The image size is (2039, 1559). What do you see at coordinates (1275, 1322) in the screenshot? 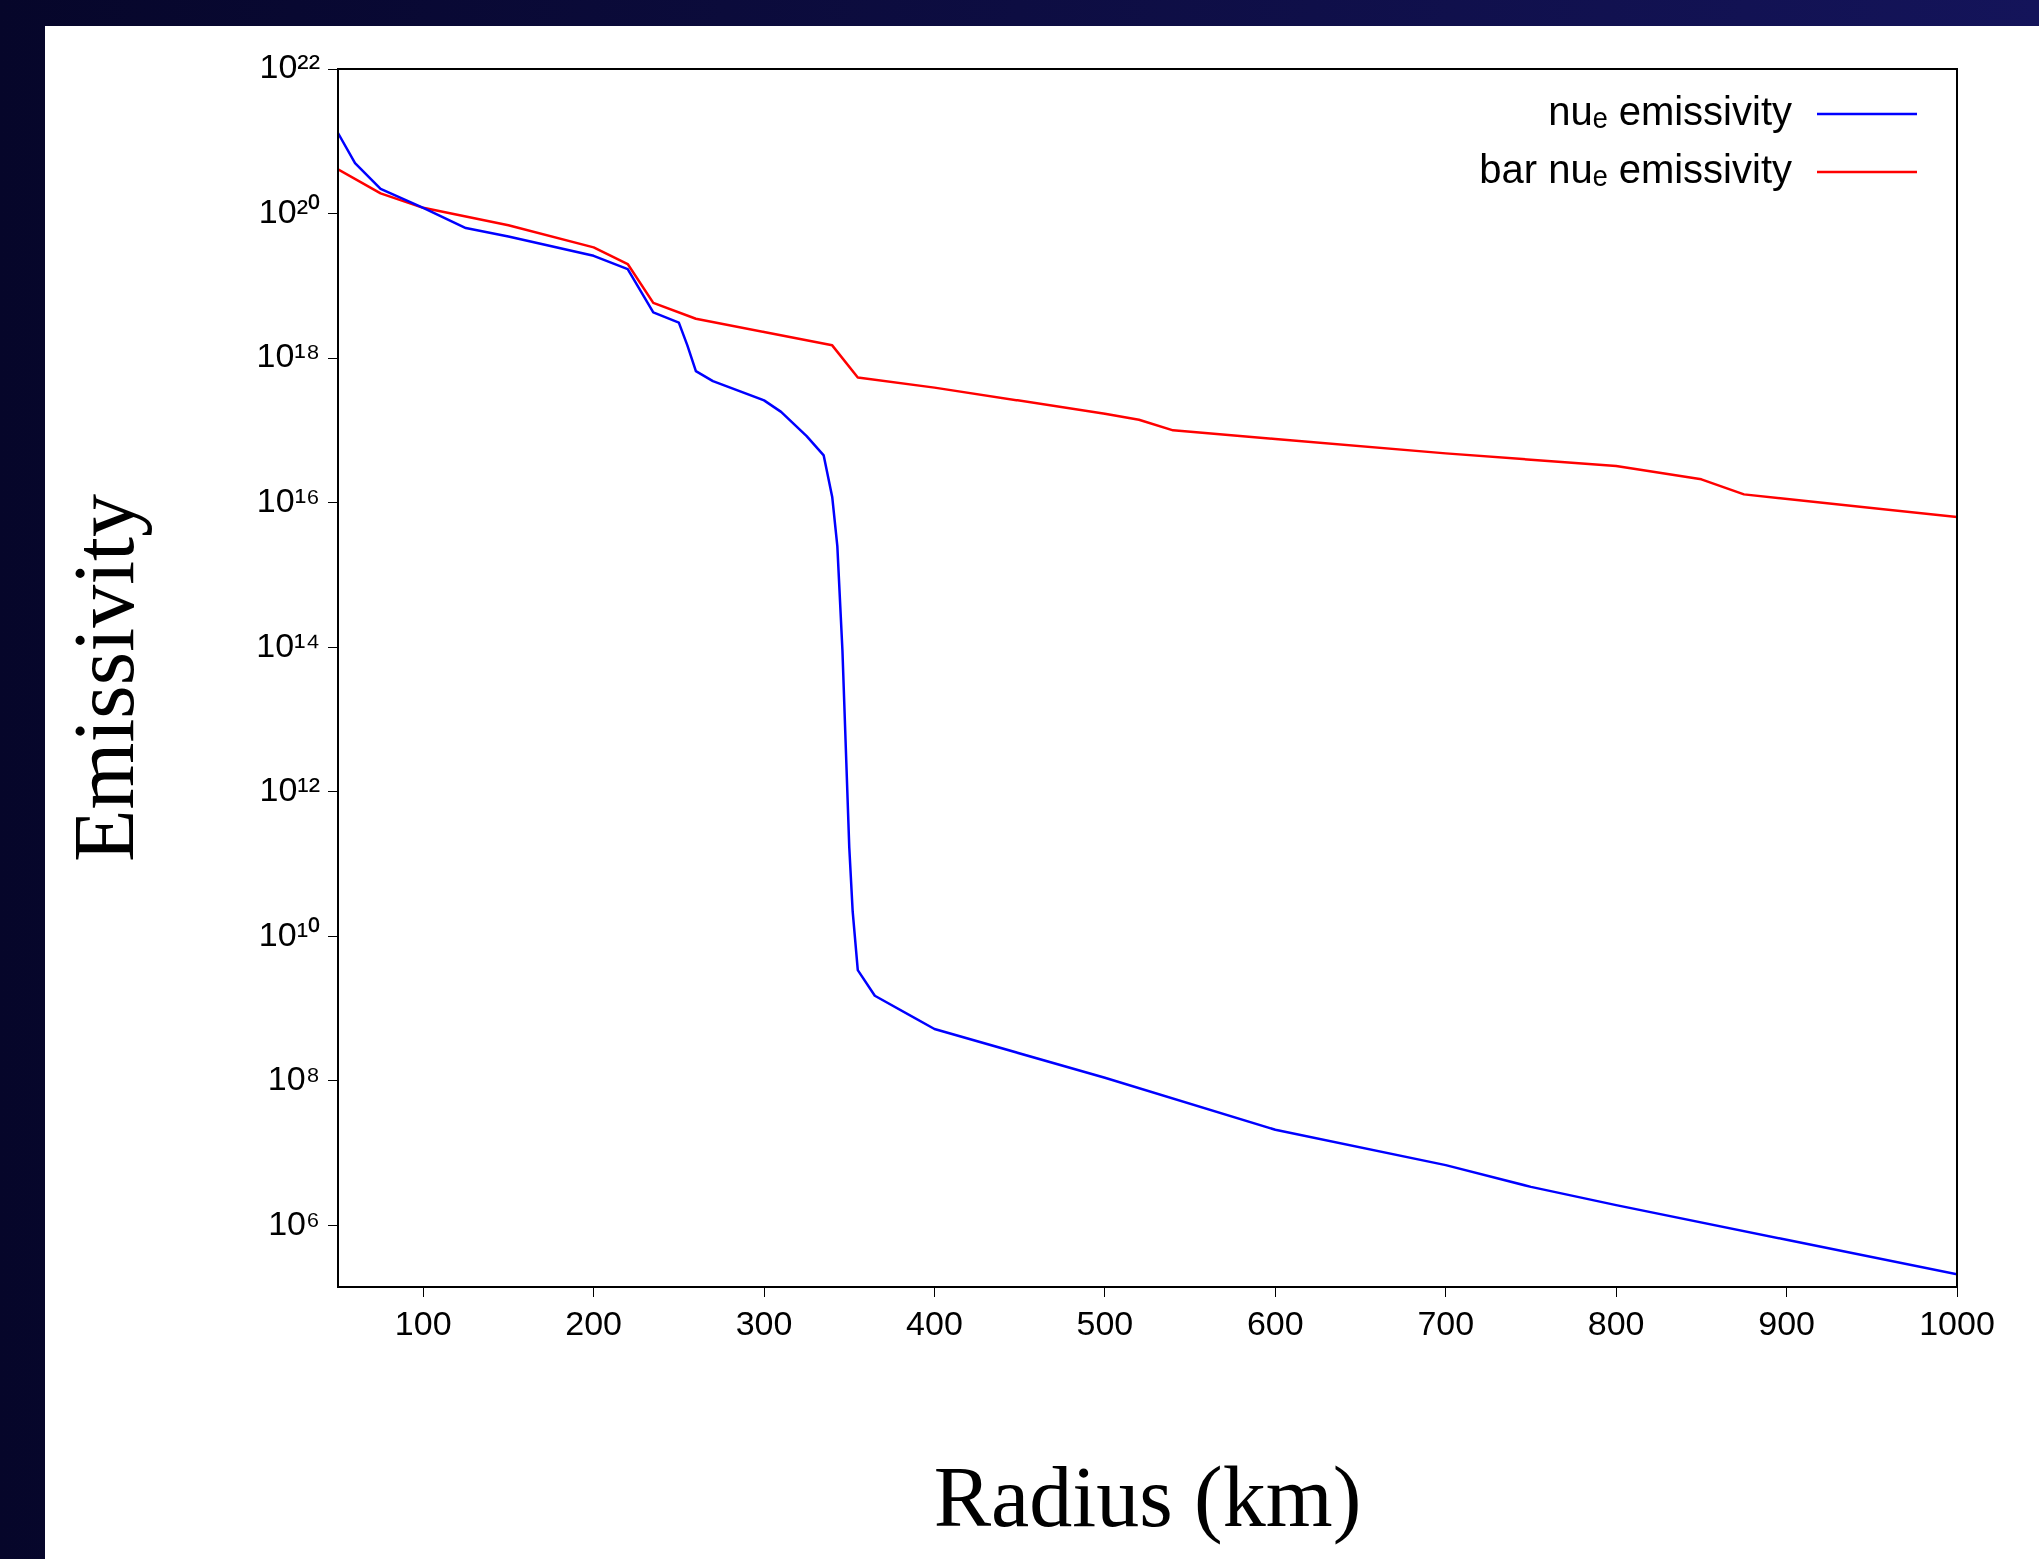
I see `x-tick-label: 600` at bounding box center [1275, 1322].